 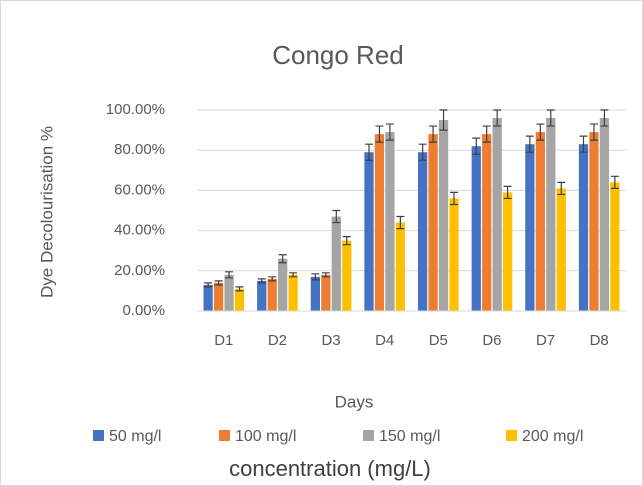 I want to click on y-tick-label: 100.00%, so click(x=135, y=109).